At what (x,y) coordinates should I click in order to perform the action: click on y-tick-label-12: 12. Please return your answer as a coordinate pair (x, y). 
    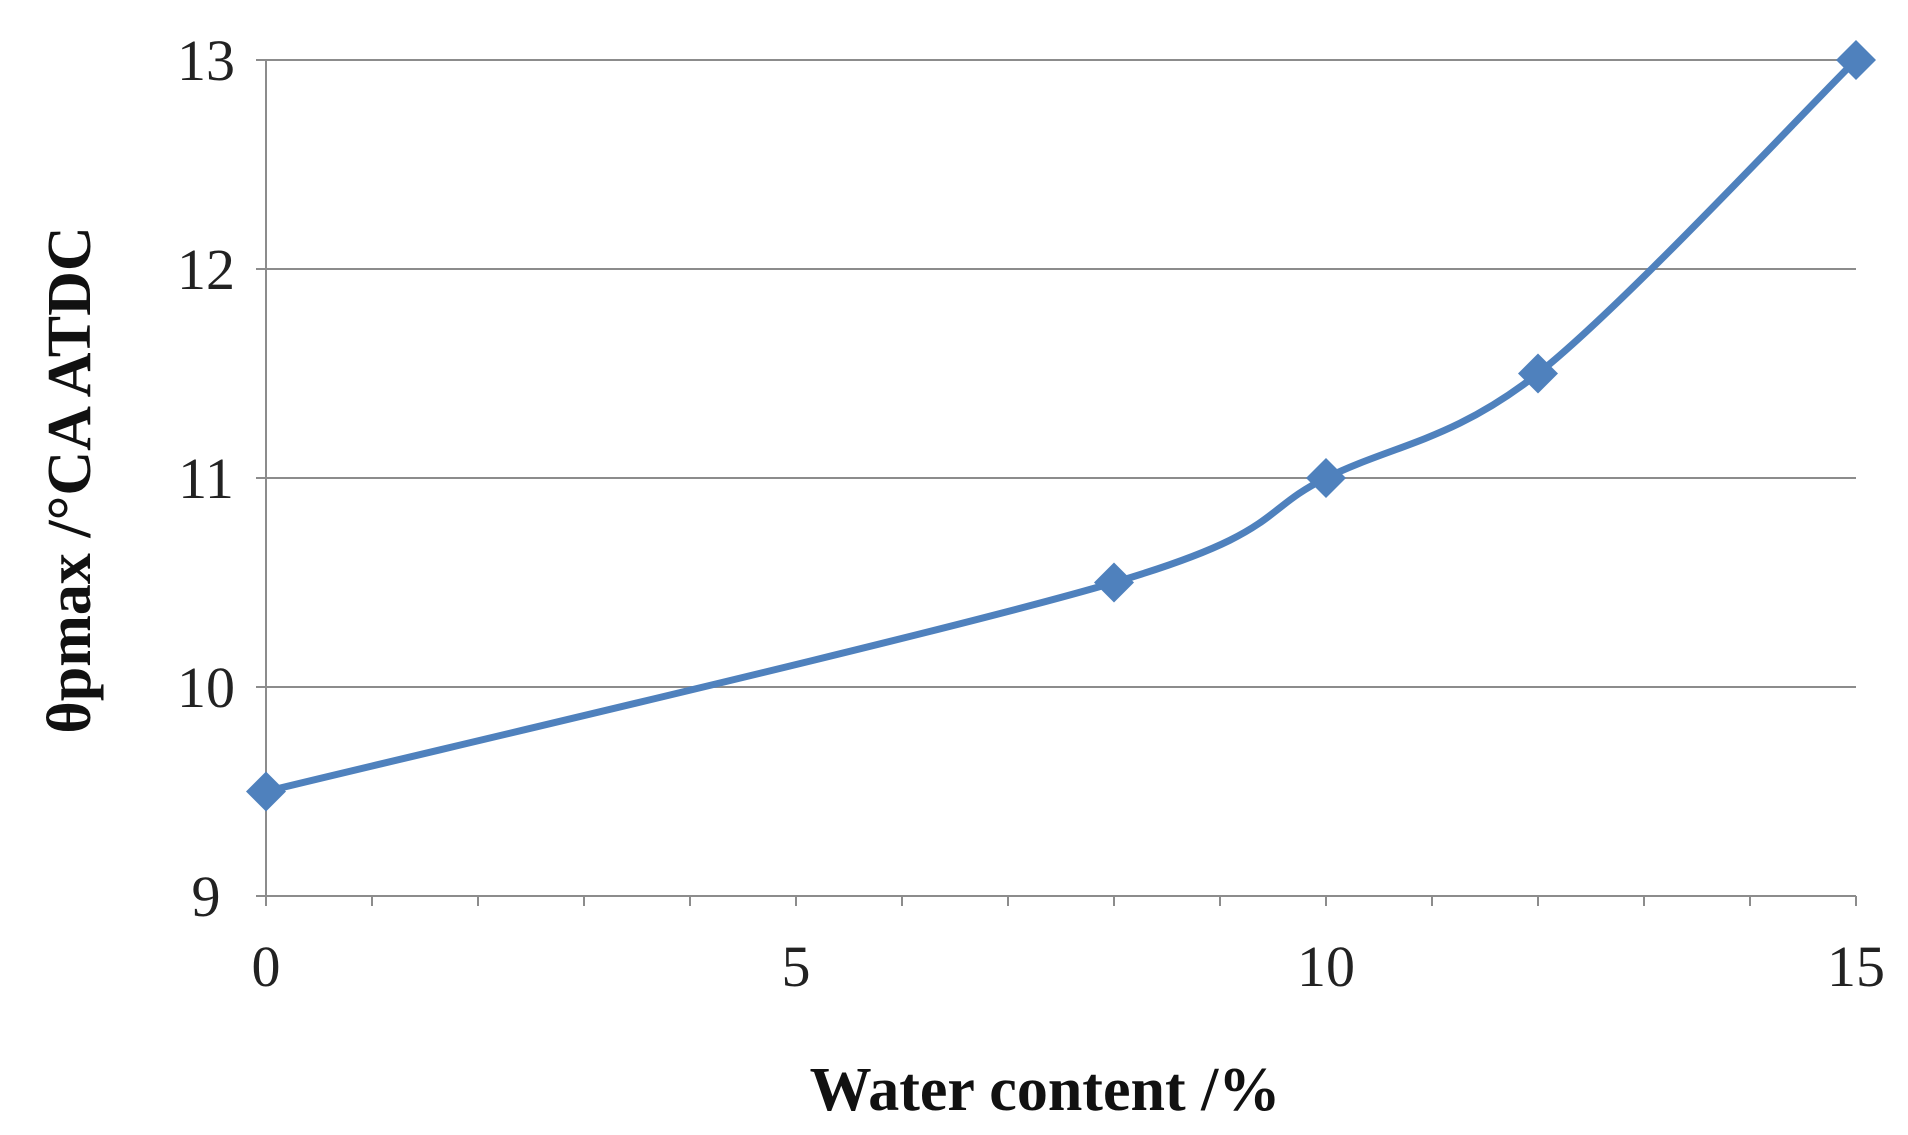
    Looking at the image, I should click on (206, 269).